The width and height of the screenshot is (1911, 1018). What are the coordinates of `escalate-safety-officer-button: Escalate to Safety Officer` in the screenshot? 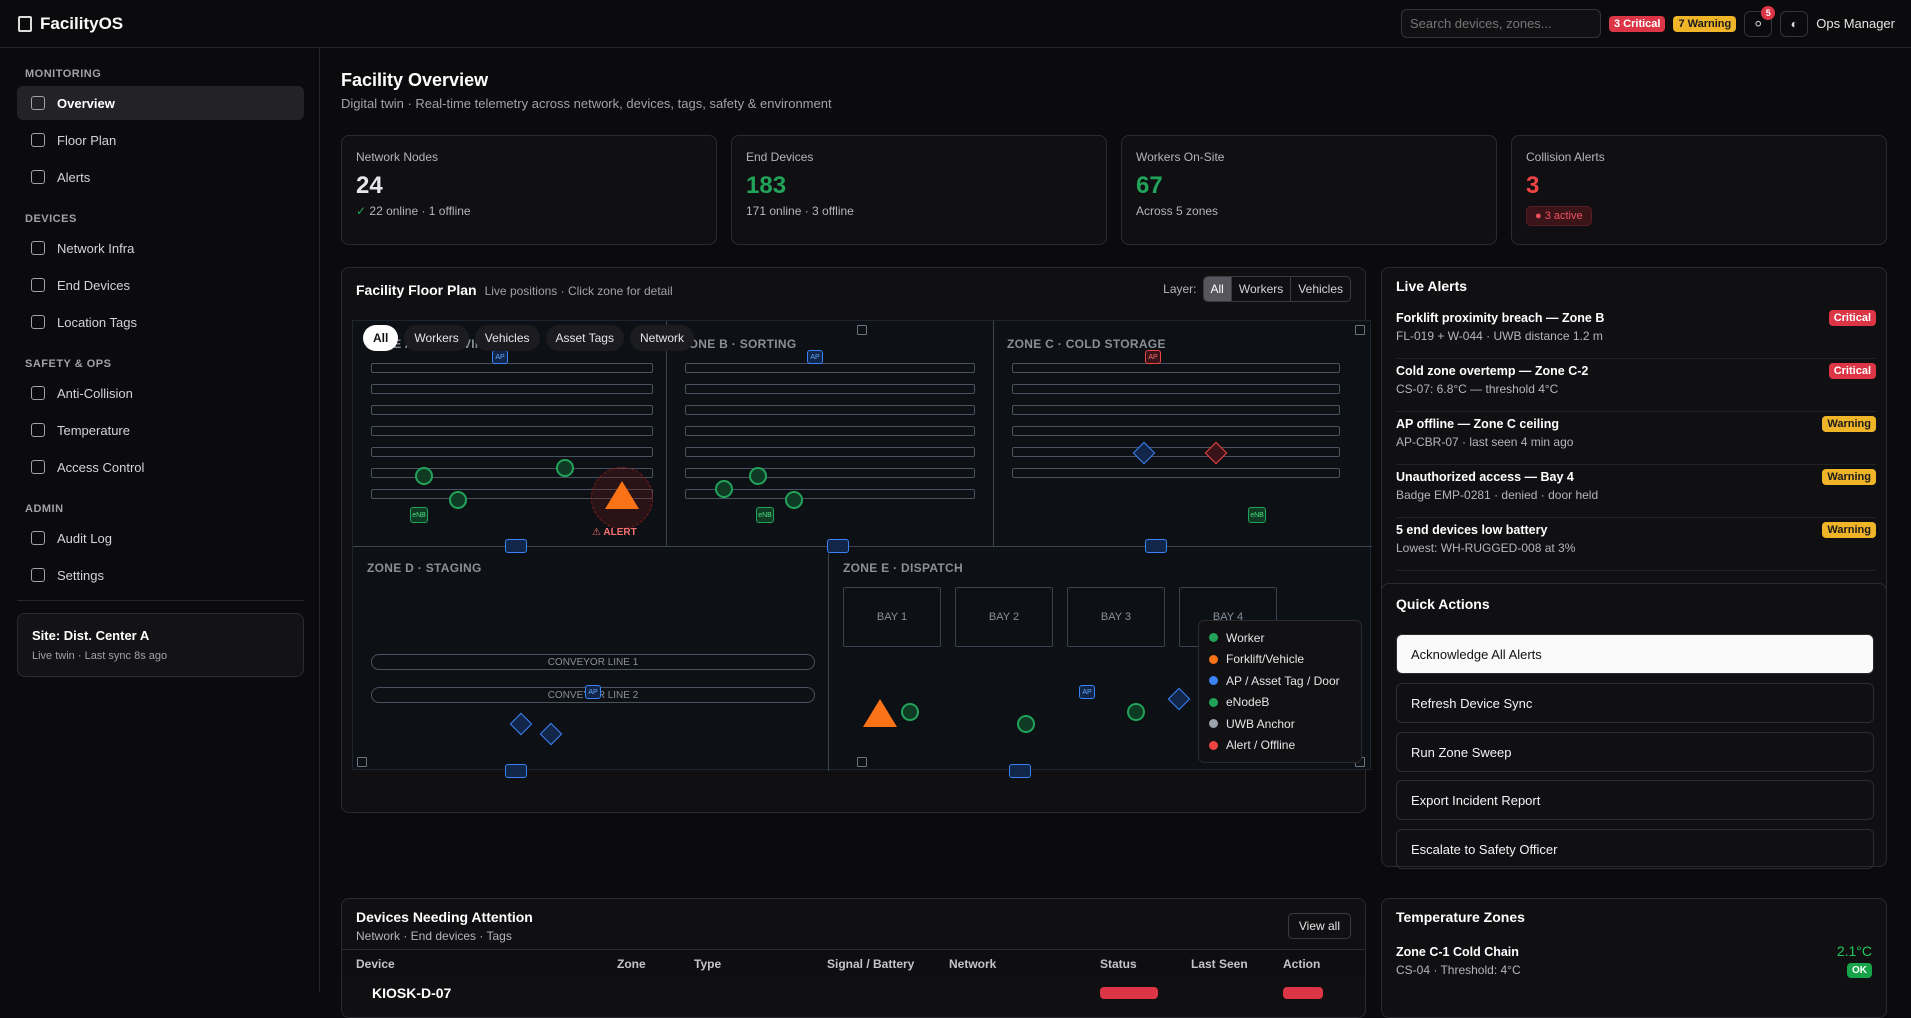 It's located at (1635, 849).